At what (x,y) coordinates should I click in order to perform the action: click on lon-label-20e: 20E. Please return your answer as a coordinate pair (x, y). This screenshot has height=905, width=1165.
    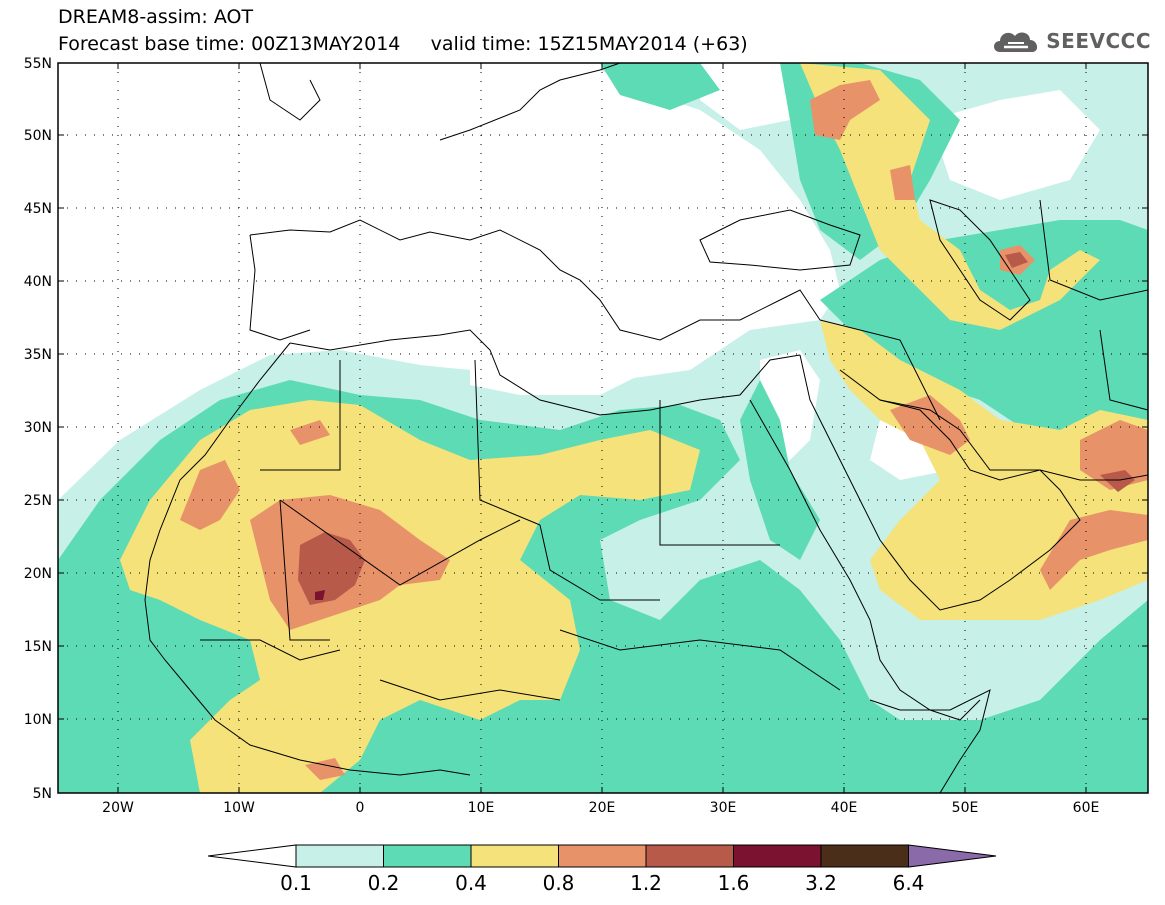
    Looking at the image, I should click on (602, 808).